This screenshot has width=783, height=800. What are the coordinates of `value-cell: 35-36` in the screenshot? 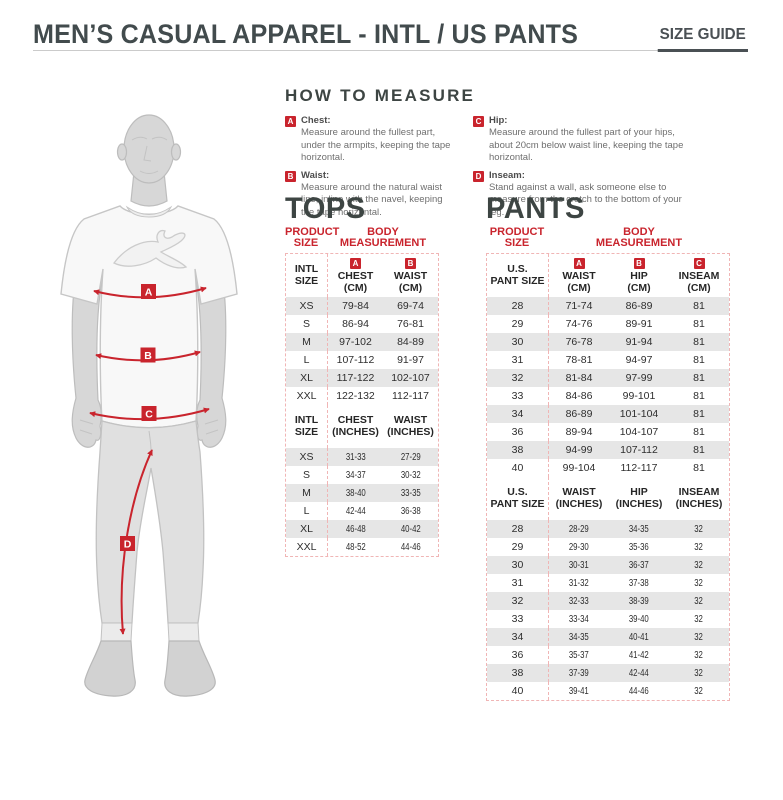 It's located at (639, 547).